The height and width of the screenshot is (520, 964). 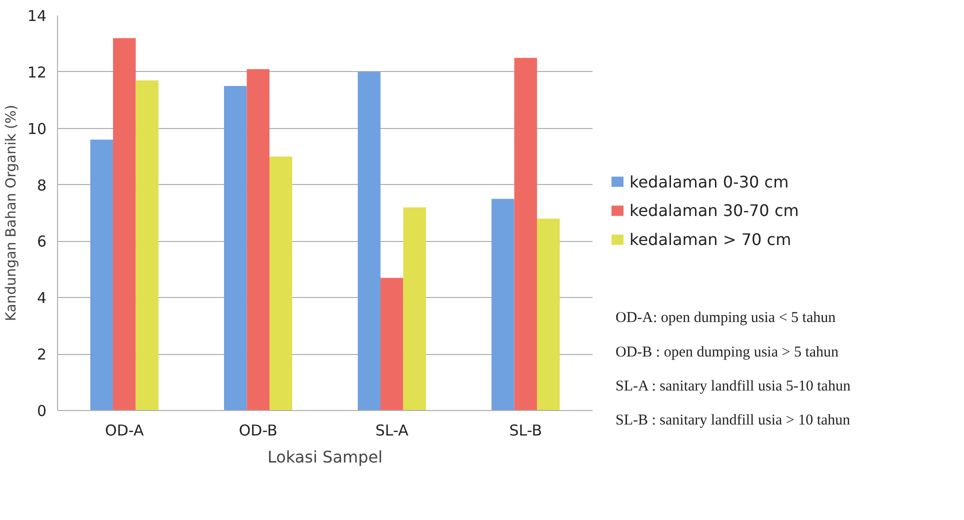 What do you see at coordinates (37, 129) in the screenshot?
I see `y-tick-label: 10` at bounding box center [37, 129].